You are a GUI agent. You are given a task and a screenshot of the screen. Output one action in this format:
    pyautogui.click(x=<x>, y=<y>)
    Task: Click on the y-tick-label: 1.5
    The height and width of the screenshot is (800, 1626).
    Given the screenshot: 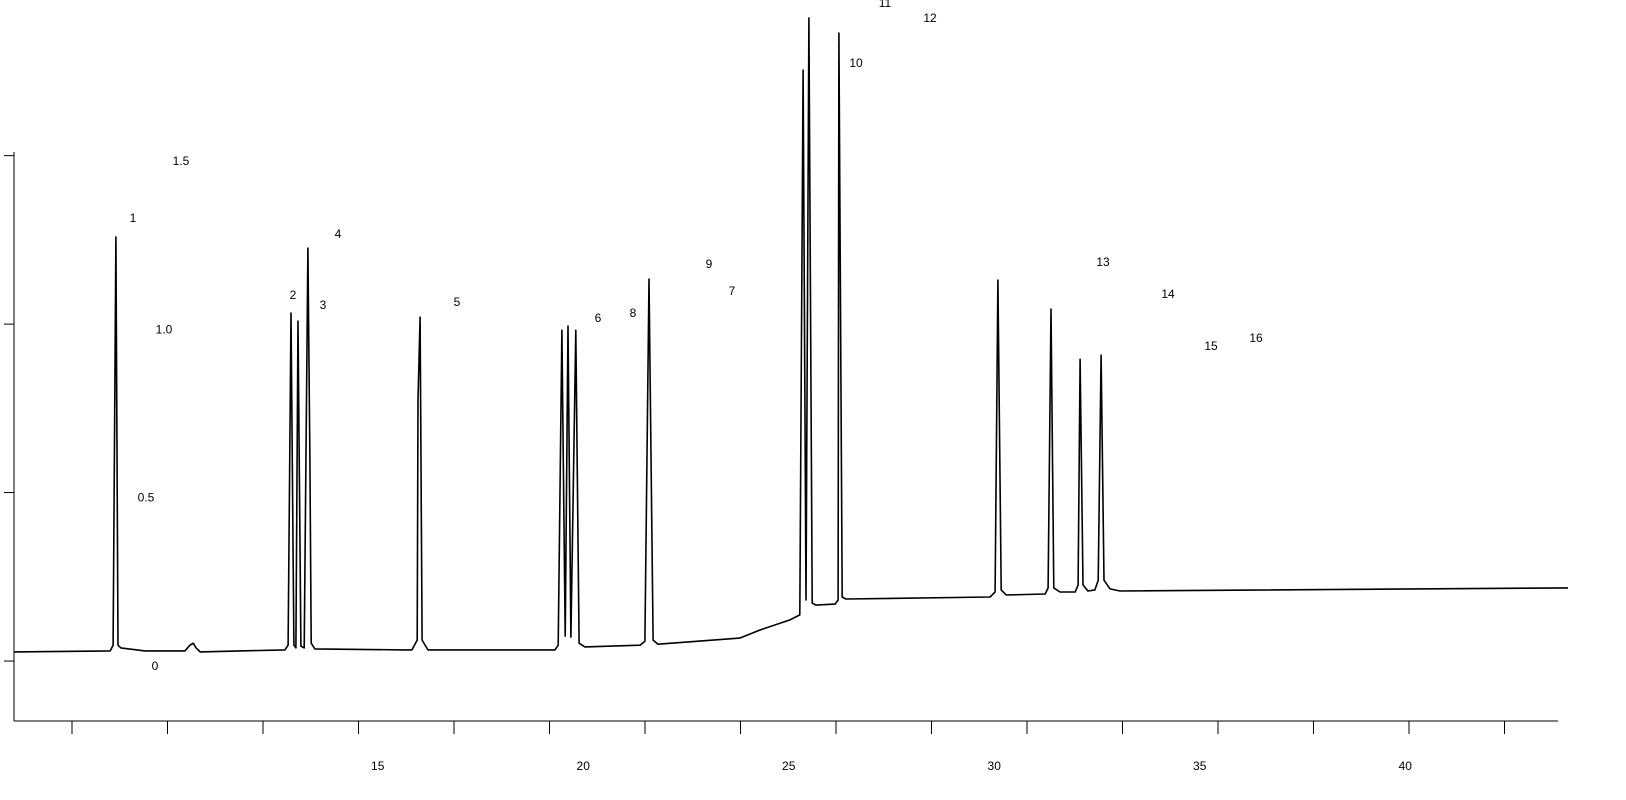 What is the action you would take?
    pyautogui.click(x=181, y=161)
    